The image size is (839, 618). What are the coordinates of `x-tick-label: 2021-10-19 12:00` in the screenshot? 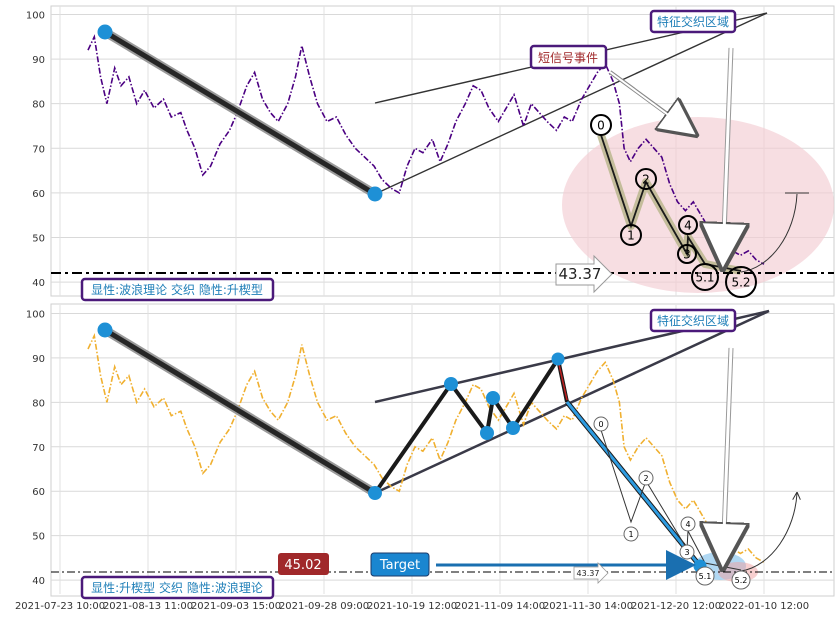 It's located at (412, 606).